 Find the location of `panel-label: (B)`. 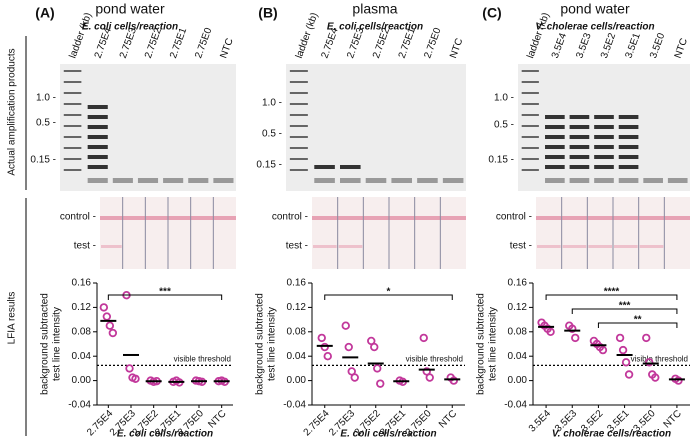

panel-label: (B) is located at coordinates (267, 13).